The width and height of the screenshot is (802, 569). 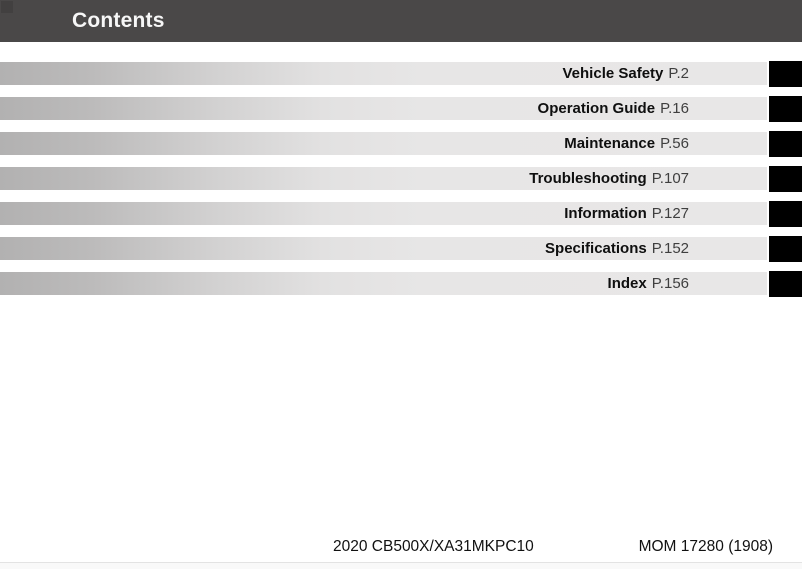 I want to click on toc-page-ref: P.16, so click(x=674, y=108).